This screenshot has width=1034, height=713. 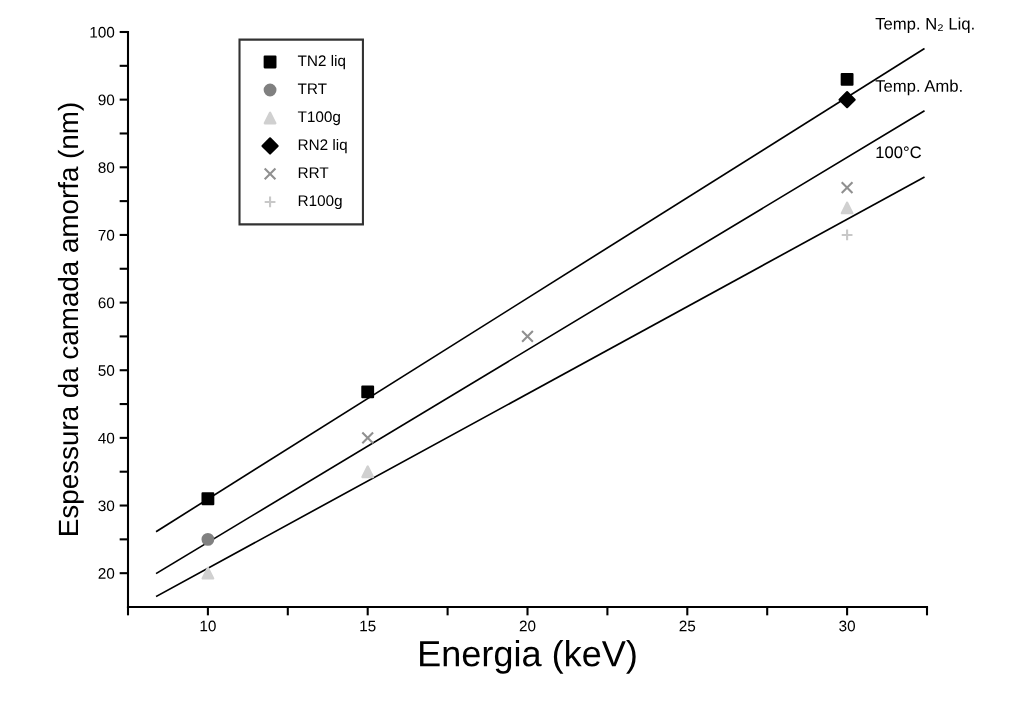 What do you see at coordinates (847, 626) in the screenshot?
I see `x-tick-label: 30` at bounding box center [847, 626].